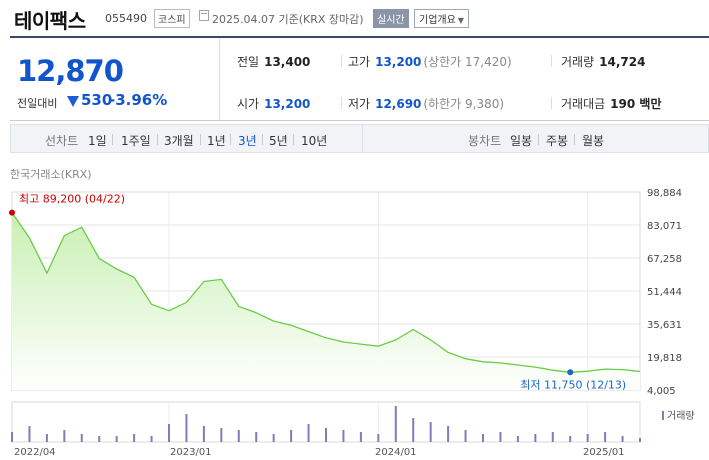 This screenshot has width=709, height=460. Describe the element at coordinates (359, 62) in the screenshot. I see `high-label: 고가` at that location.